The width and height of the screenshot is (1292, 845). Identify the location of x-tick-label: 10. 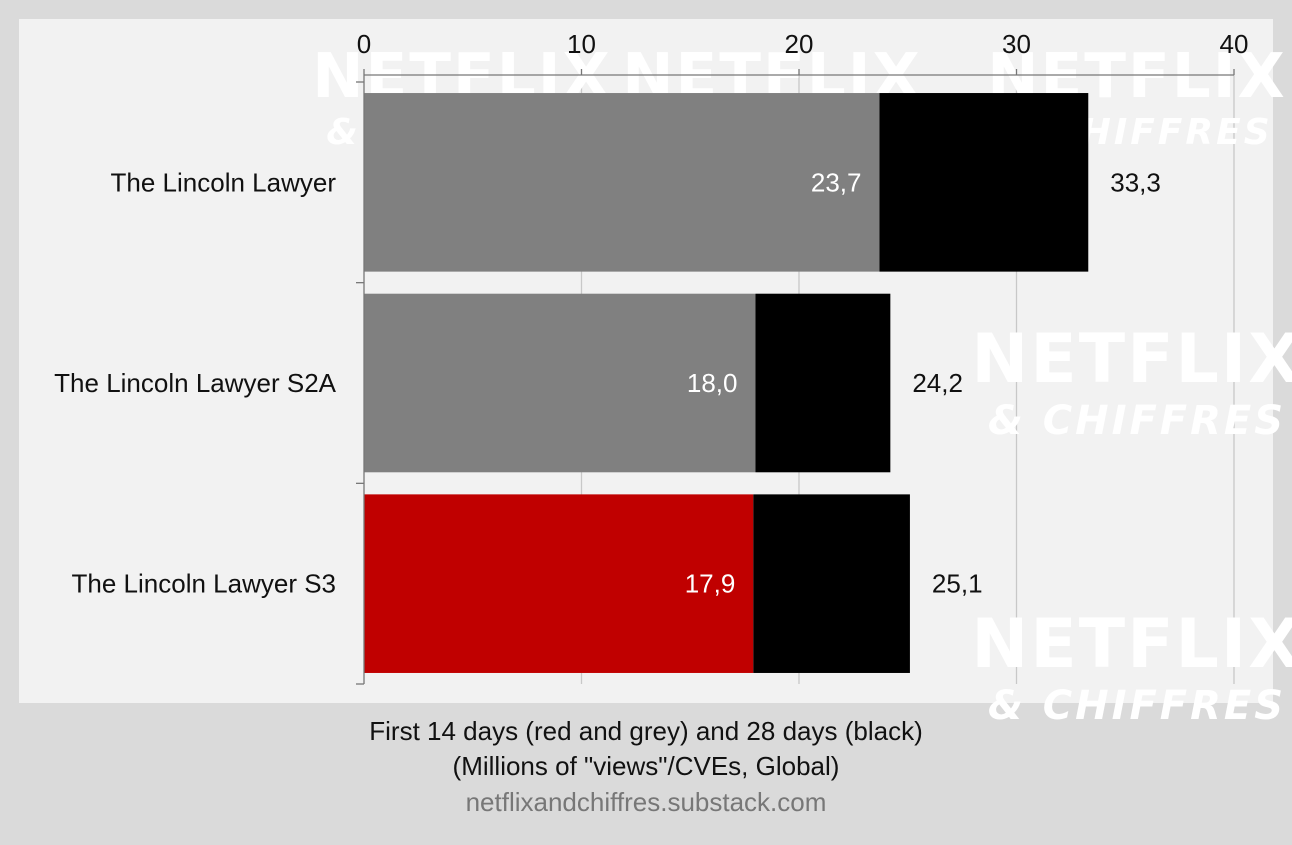
(581, 44).